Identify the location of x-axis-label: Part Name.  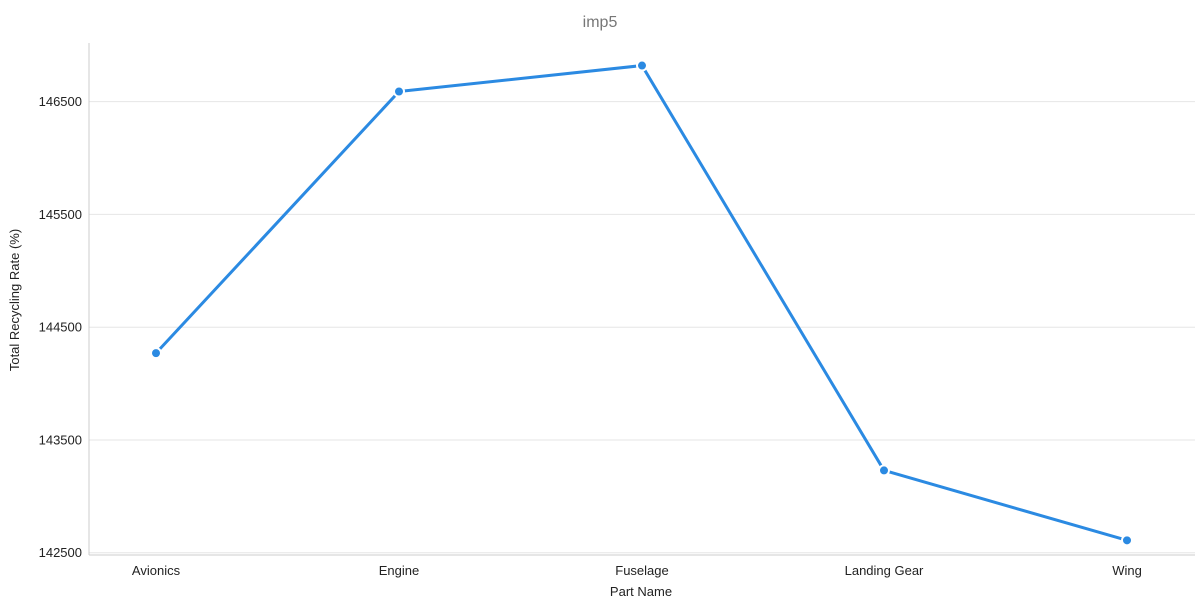
(641, 591).